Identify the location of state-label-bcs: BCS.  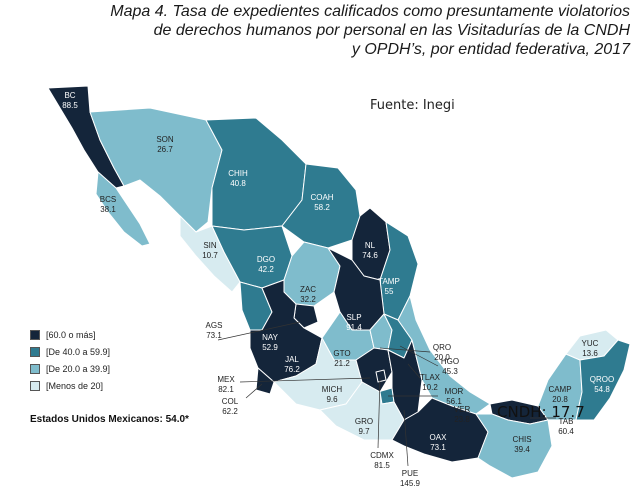
(108, 199).